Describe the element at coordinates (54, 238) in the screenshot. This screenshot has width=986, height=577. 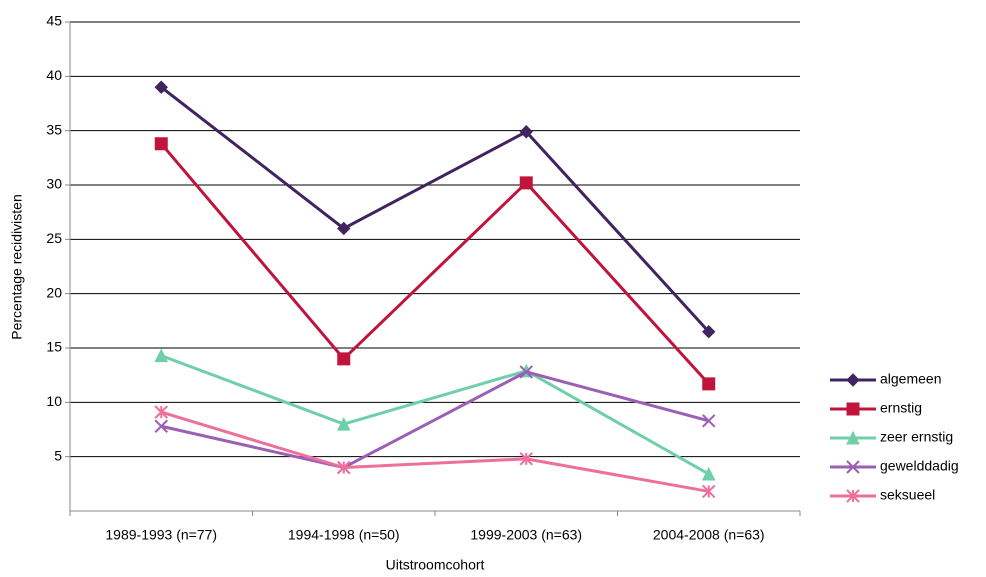
I see `y-tick-label: 25` at that location.